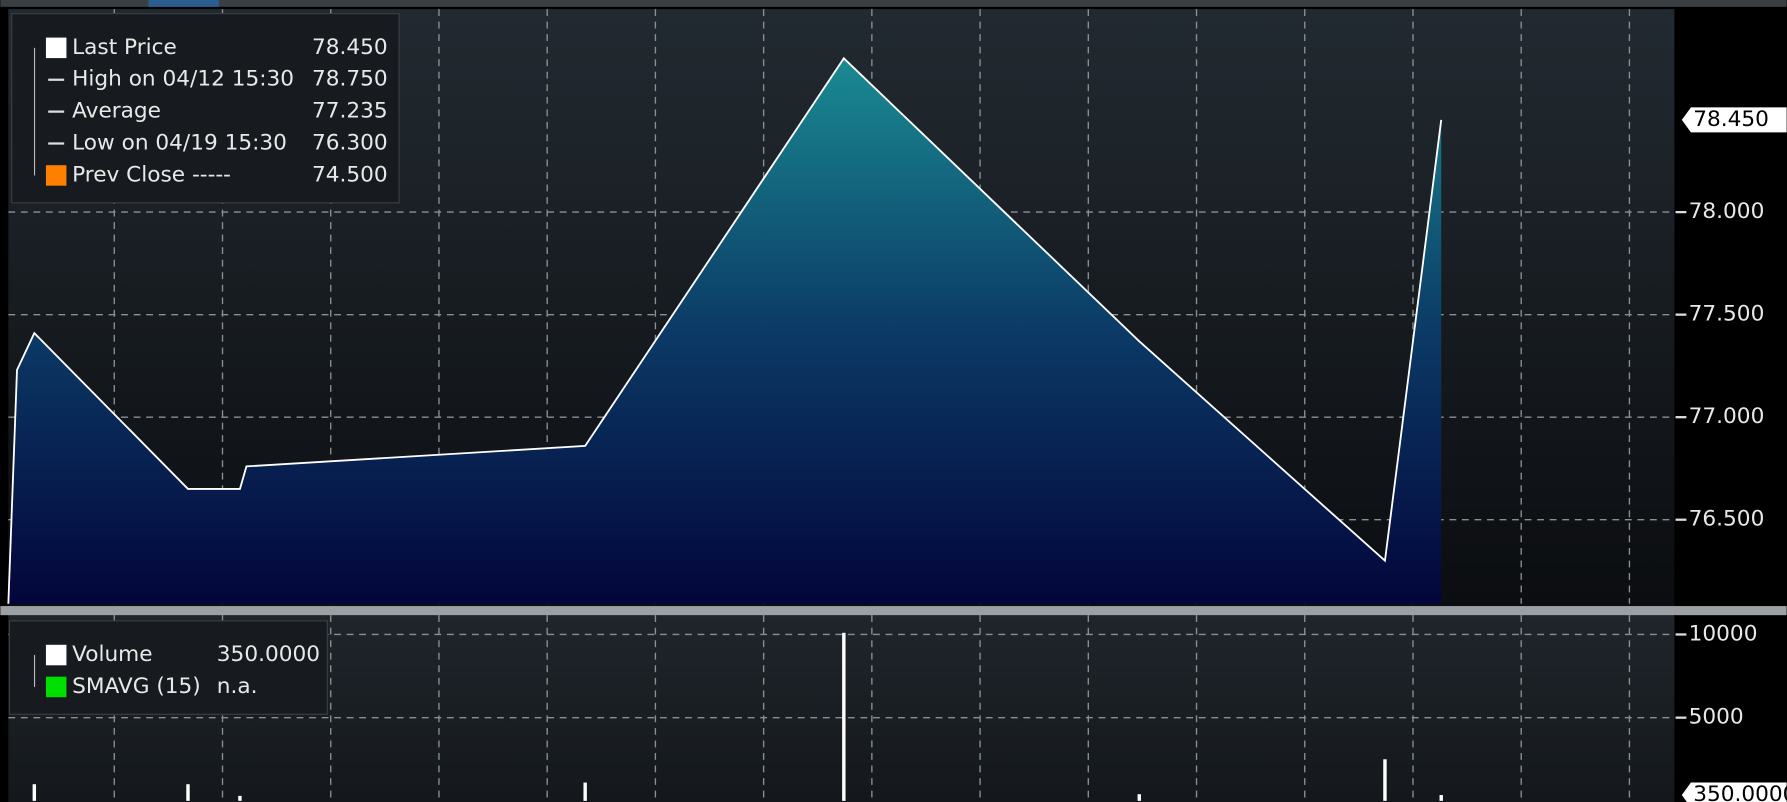 The image size is (1787, 802). What do you see at coordinates (179, 143) in the screenshot?
I see `legend-label: Low on 04/19 15:30` at bounding box center [179, 143].